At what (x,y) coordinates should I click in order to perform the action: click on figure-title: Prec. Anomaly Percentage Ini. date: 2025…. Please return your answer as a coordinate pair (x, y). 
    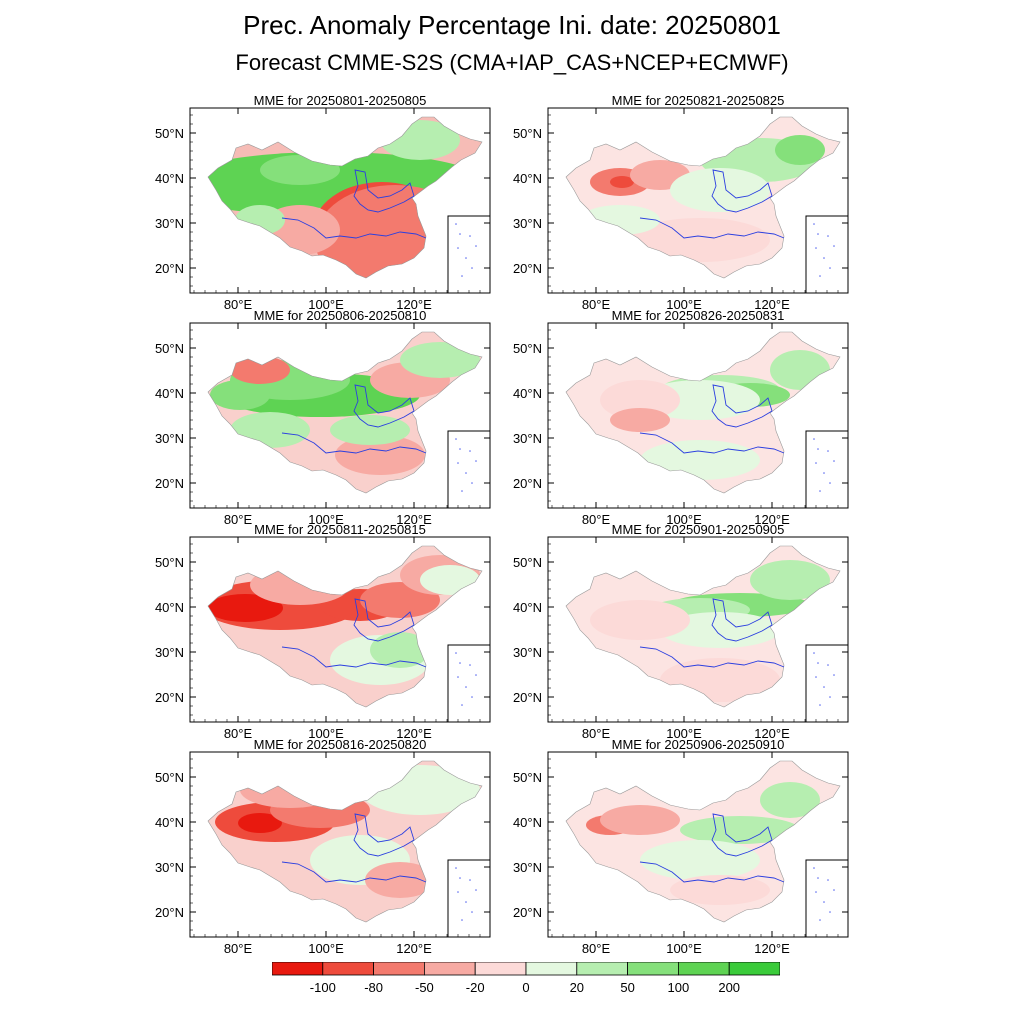
    Looking at the image, I should click on (512, 25).